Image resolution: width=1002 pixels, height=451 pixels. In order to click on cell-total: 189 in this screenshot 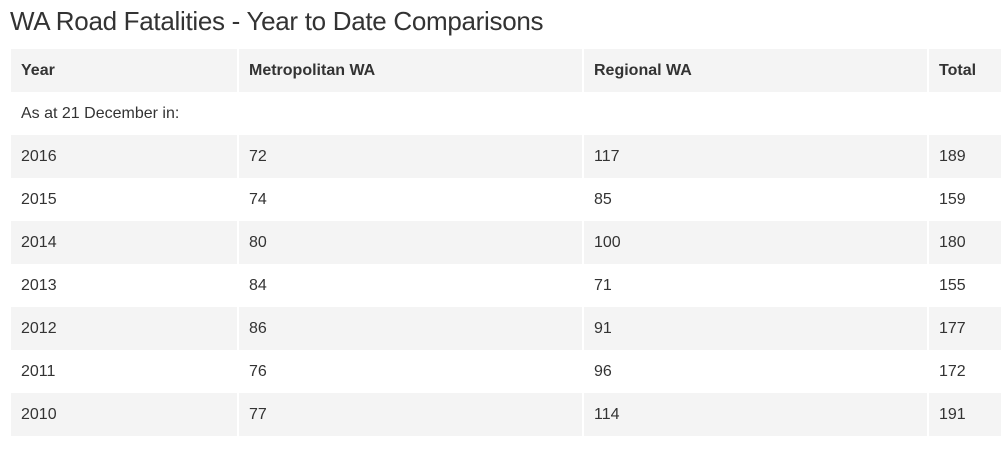, I will do `click(965, 156)`.